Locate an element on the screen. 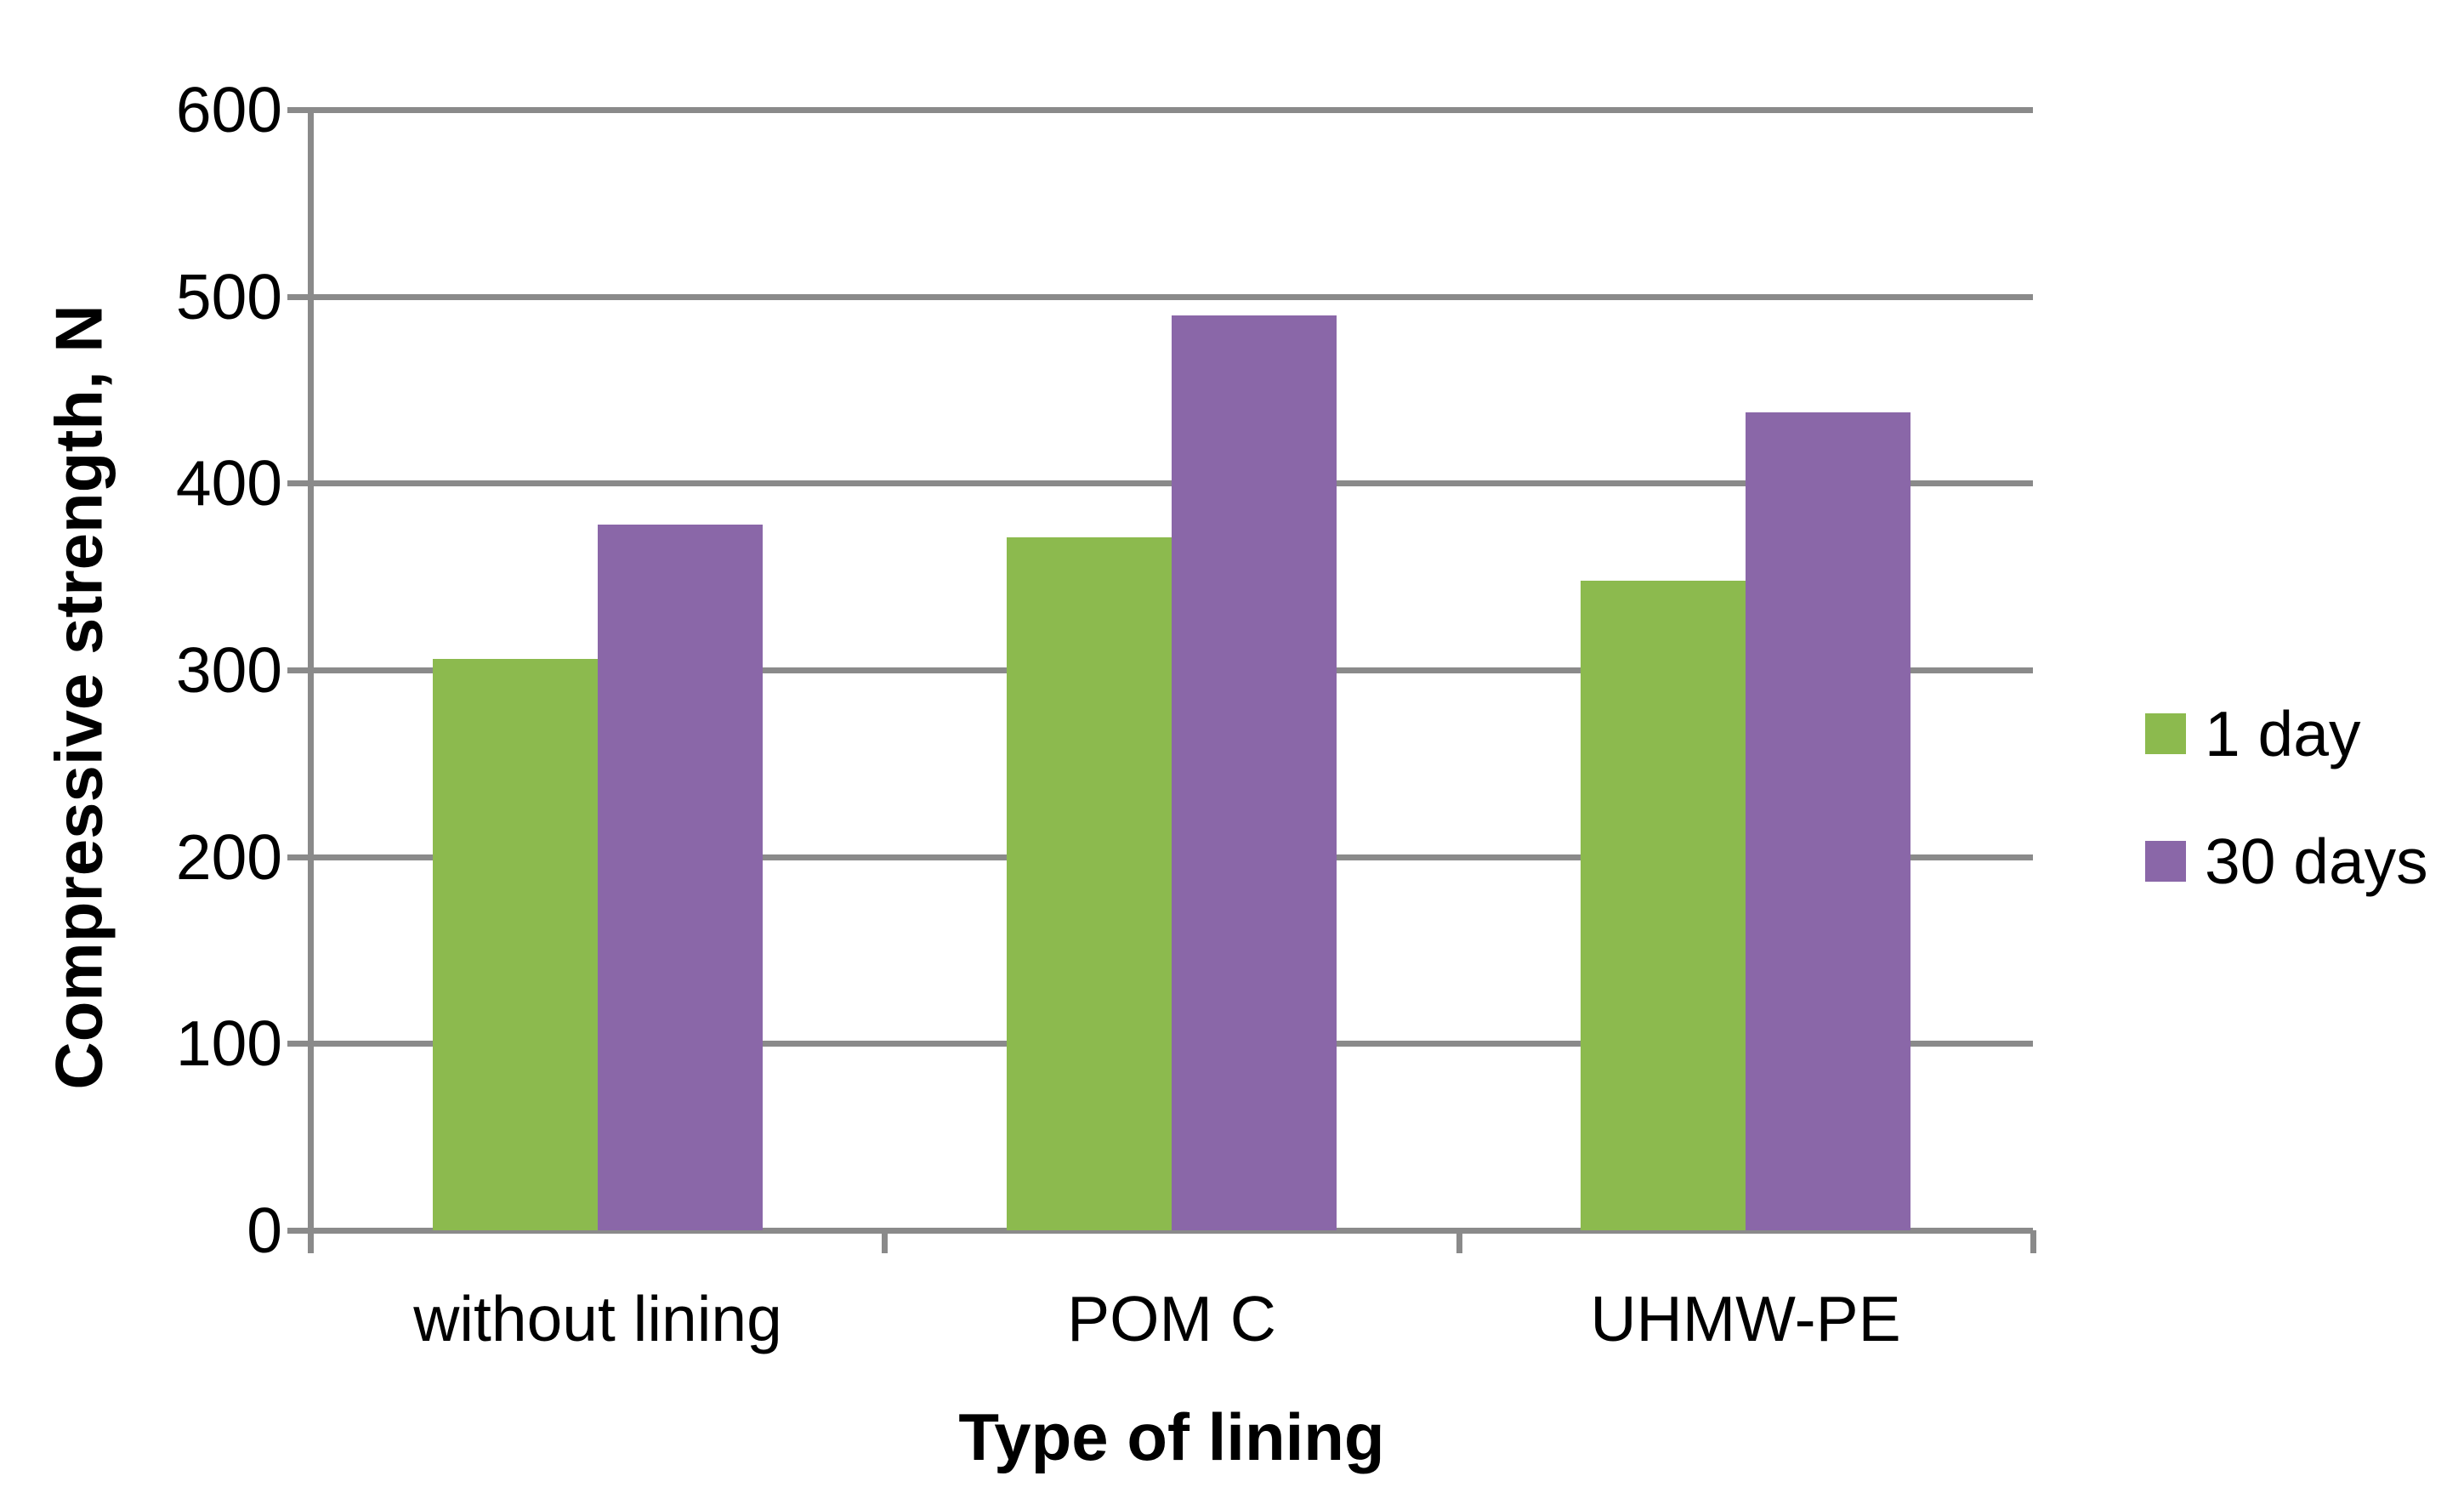 This screenshot has height=1493, width=2464. y-tick-label-0: 0 is located at coordinates (264, 1230).